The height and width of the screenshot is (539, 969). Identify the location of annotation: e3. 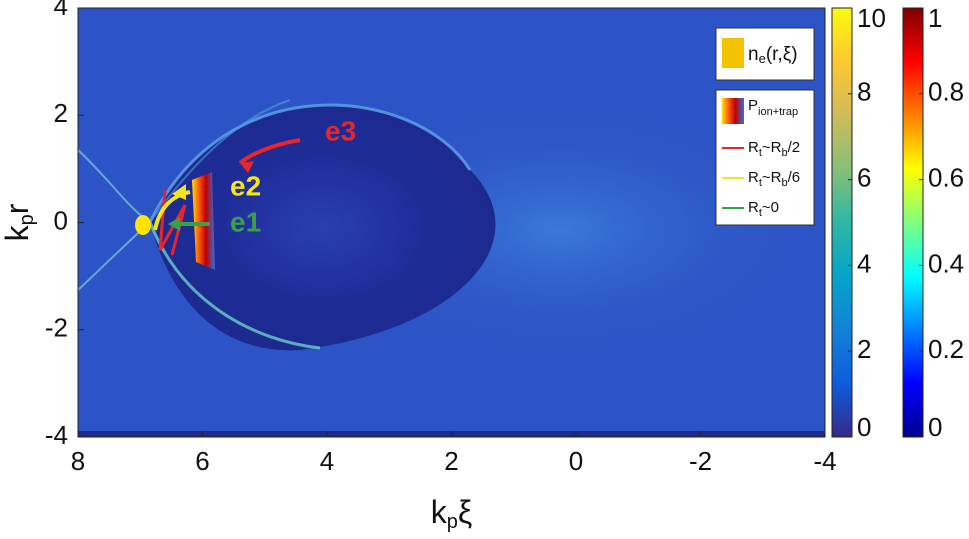
(340, 130).